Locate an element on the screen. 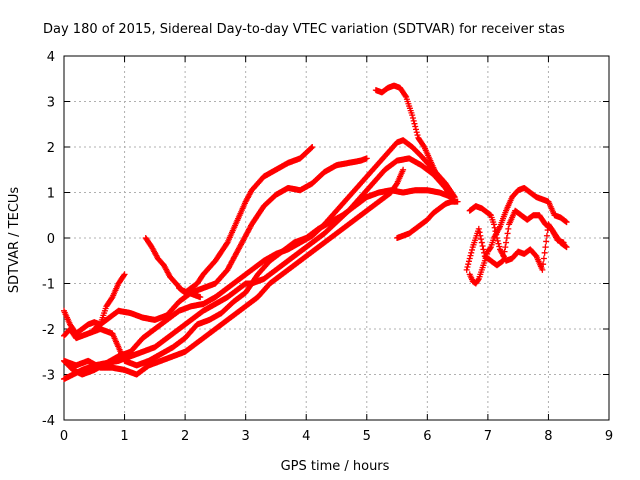  y-tick-label: 3 is located at coordinates (51, 103).